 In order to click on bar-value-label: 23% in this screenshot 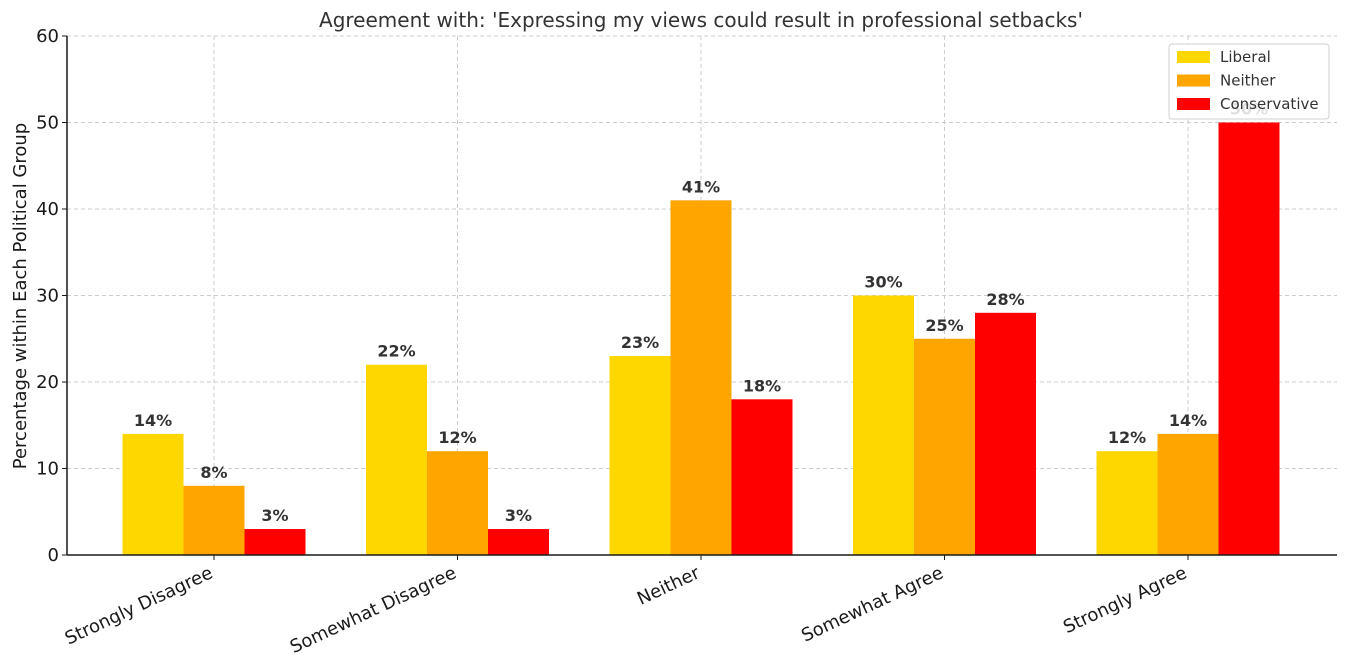, I will do `click(640, 342)`.